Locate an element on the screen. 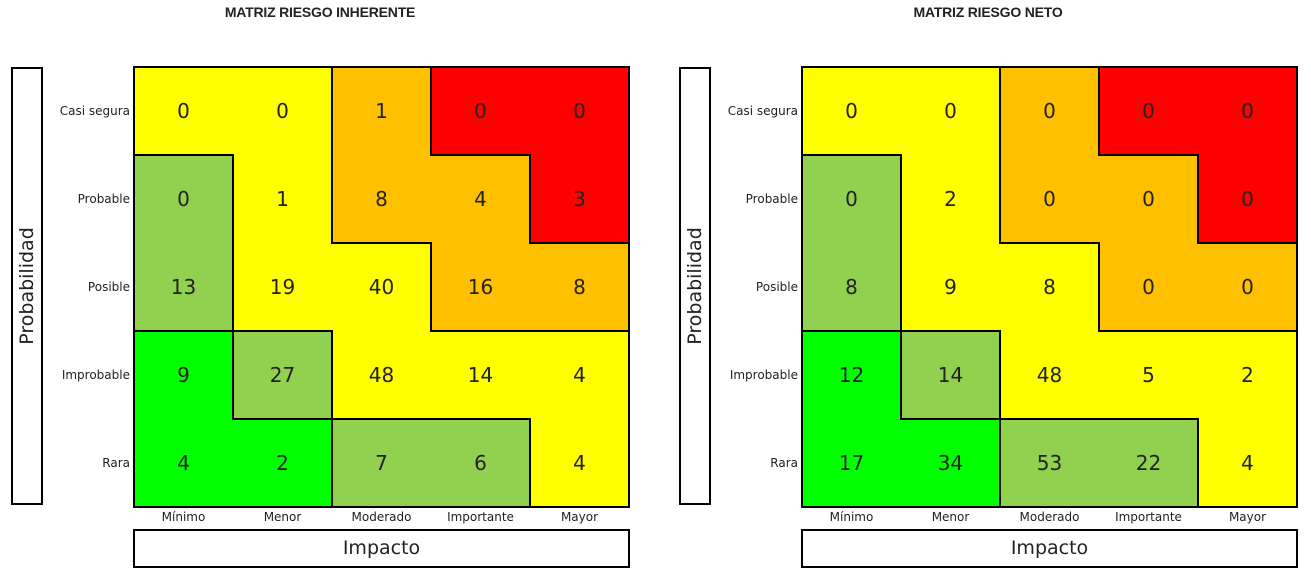 The image size is (1311, 575). cell-value: 53 is located at coordinates (1049, 463).